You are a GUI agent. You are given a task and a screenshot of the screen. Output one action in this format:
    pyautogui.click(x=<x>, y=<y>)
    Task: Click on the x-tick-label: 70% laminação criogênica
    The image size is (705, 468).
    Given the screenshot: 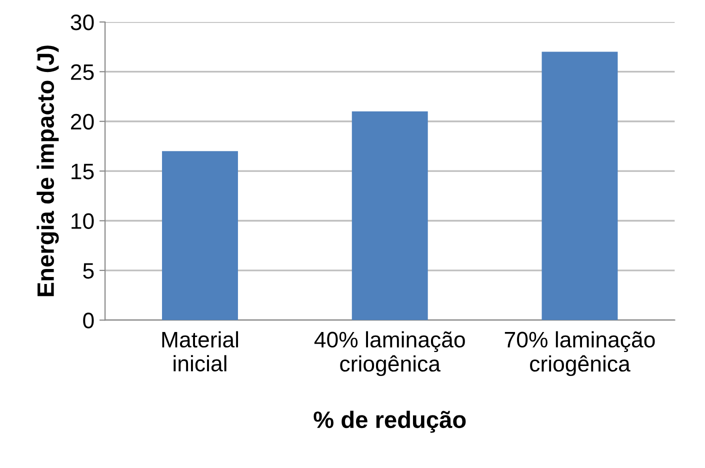 What is the action you would take?
    pyautogui.click(x=579, y=353)
    